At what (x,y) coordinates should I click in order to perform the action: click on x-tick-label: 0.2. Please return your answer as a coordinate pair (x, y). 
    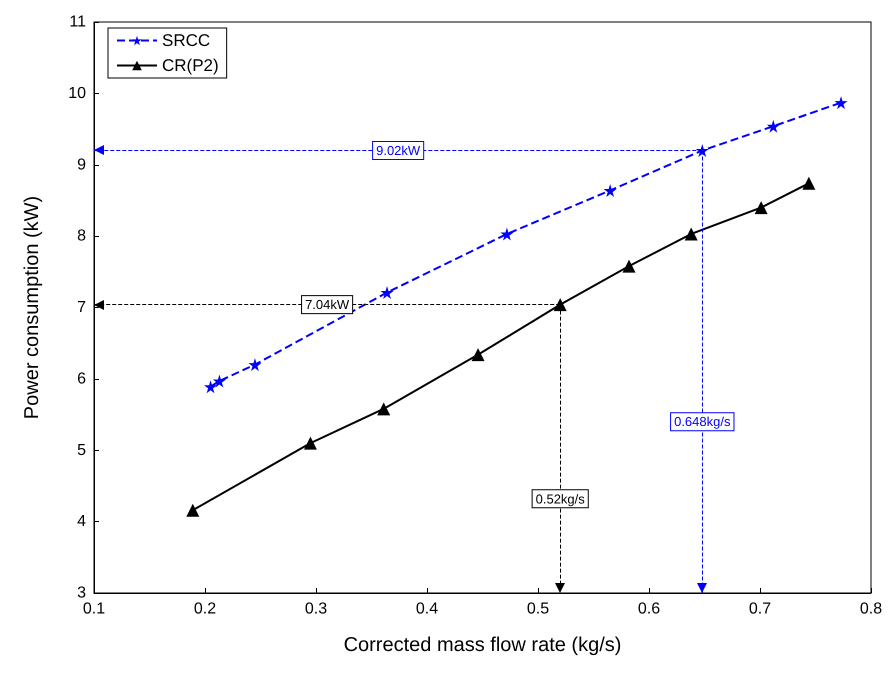
    Looking at the image, I should click on (205, 609).